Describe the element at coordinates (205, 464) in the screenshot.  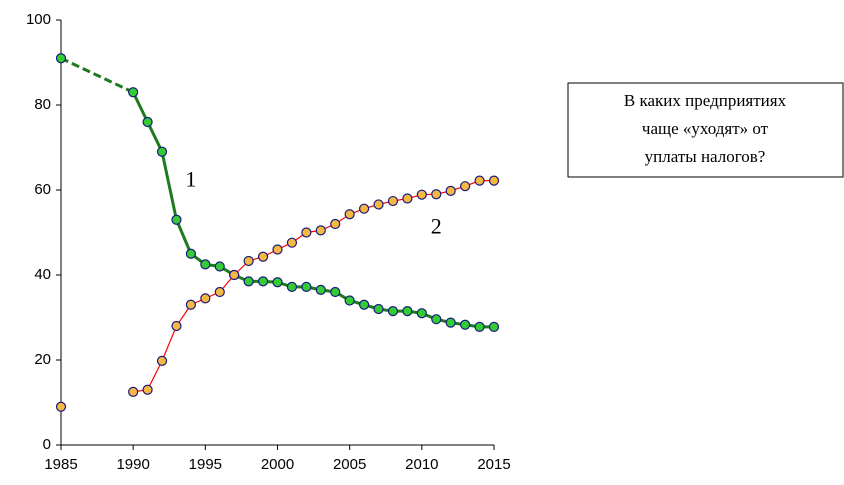
I see `x-tick-label: 1995` at that location.